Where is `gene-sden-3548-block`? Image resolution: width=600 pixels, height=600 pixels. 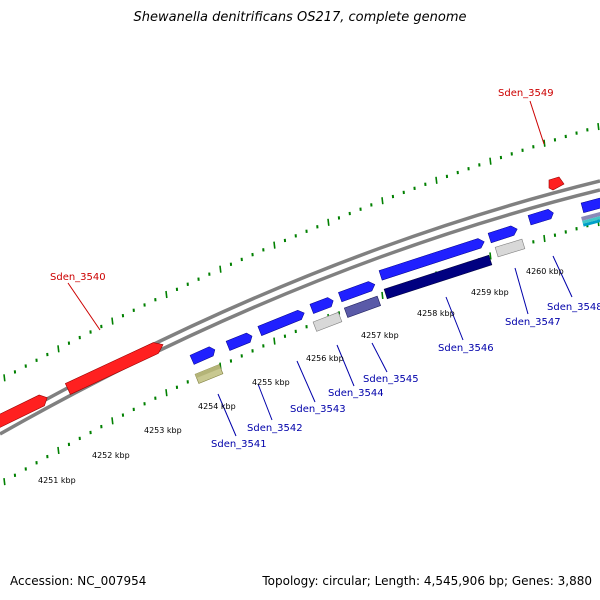
gene-sden-3548-block is located at coordinates (590, 219).